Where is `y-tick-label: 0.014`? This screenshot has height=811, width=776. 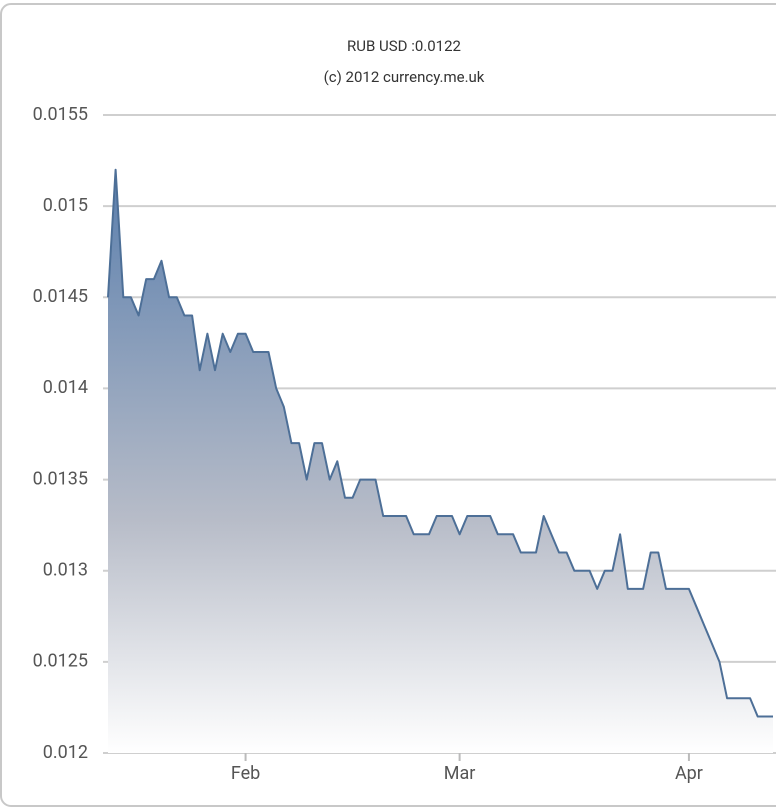 y-tick-label: 0.014 is located at coordinates (65, 387).